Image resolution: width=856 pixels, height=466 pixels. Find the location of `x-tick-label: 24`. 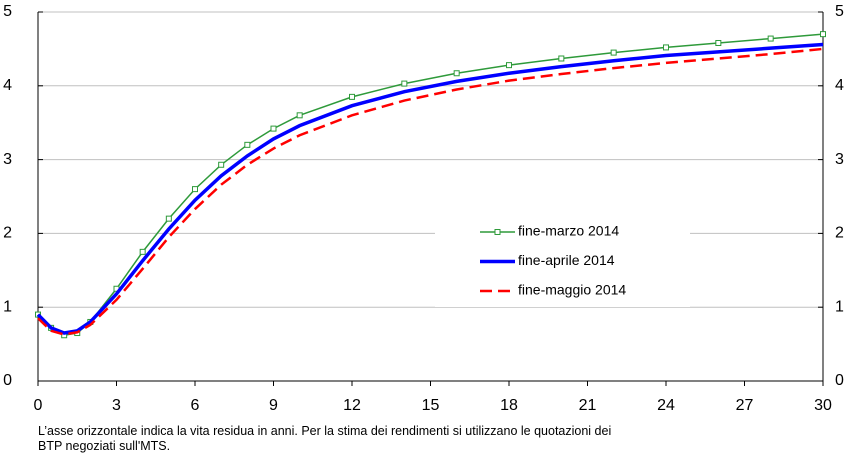

x-tick-label: 24 is located at coordinates (666, 405).